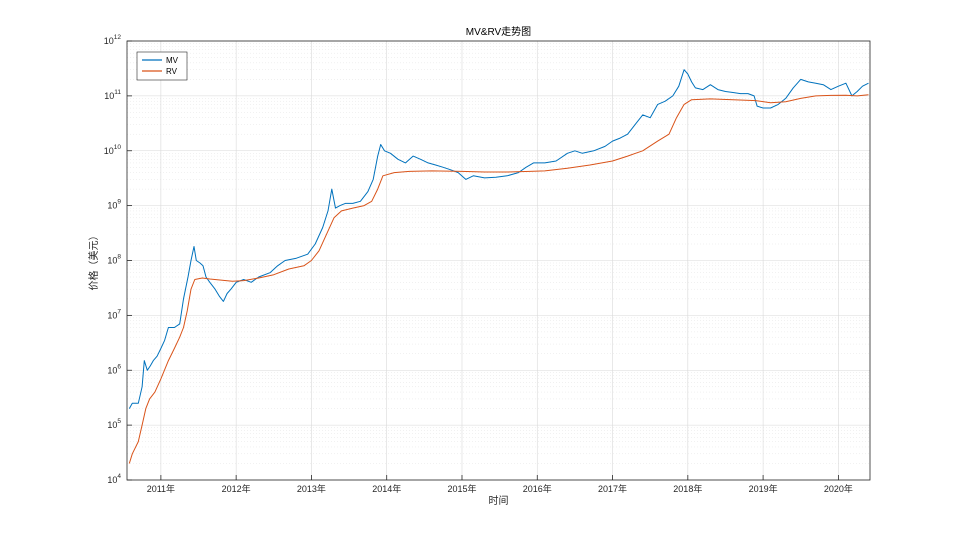 Image resolution: width=960 pixels, height=539 pixels. Describe the element at coordinates (114, 424) in the screenshot. I see `y-tick-label: 10⁵` at that location.